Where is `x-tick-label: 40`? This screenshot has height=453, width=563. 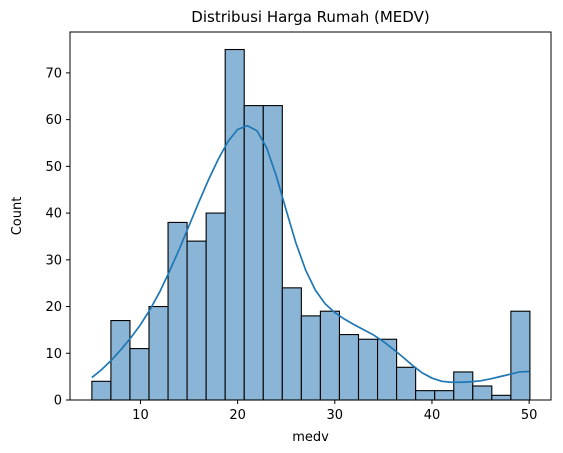 x-tick-label: 40 is located at coordinates (432, 415).